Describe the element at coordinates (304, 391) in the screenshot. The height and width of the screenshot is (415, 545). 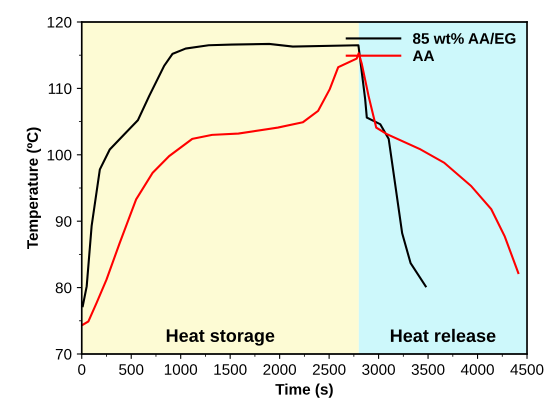
I see `x-axis-title: Time (s)` at that location.